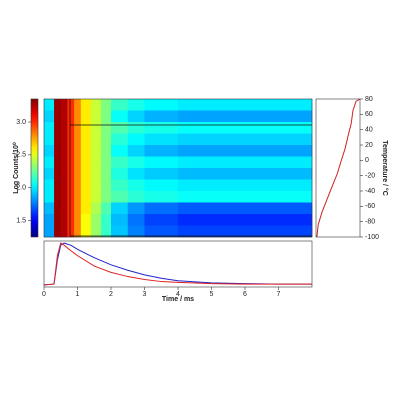 The height and width of the screenshot is (400, 400). What do you see at coordinates (178, 294) in the screenshot?
I see `x-tick-label: 4` at bounding box center [178, 294].